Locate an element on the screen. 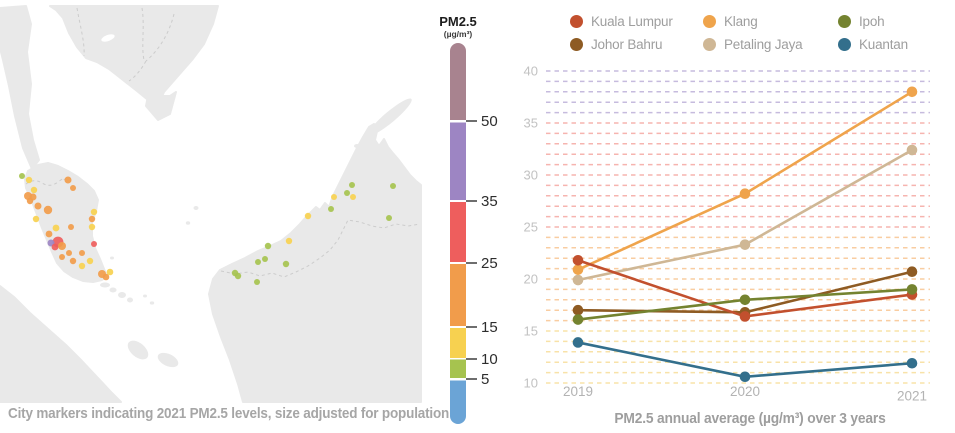 Image resolution: width=955 pixels, height=433 pixels. legend-item-klang: Klang is located at coordinates (770, 21).